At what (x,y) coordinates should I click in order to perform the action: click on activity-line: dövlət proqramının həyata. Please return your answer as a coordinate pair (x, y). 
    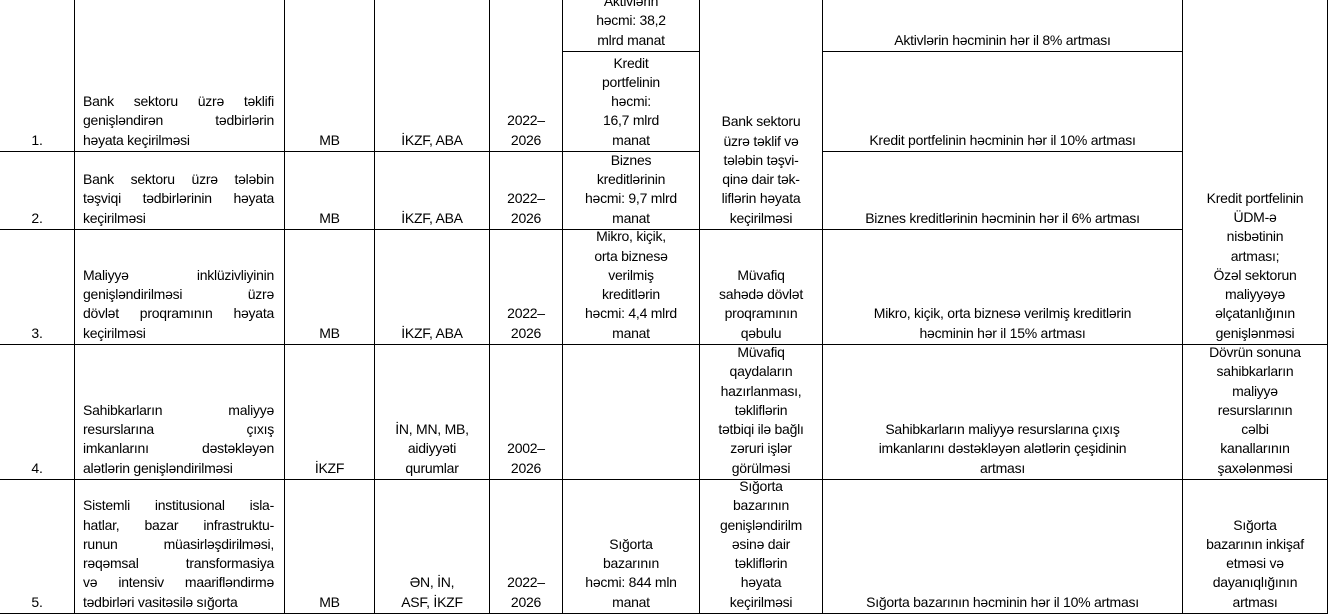
    Looking at the image, I should click on (178, 313).